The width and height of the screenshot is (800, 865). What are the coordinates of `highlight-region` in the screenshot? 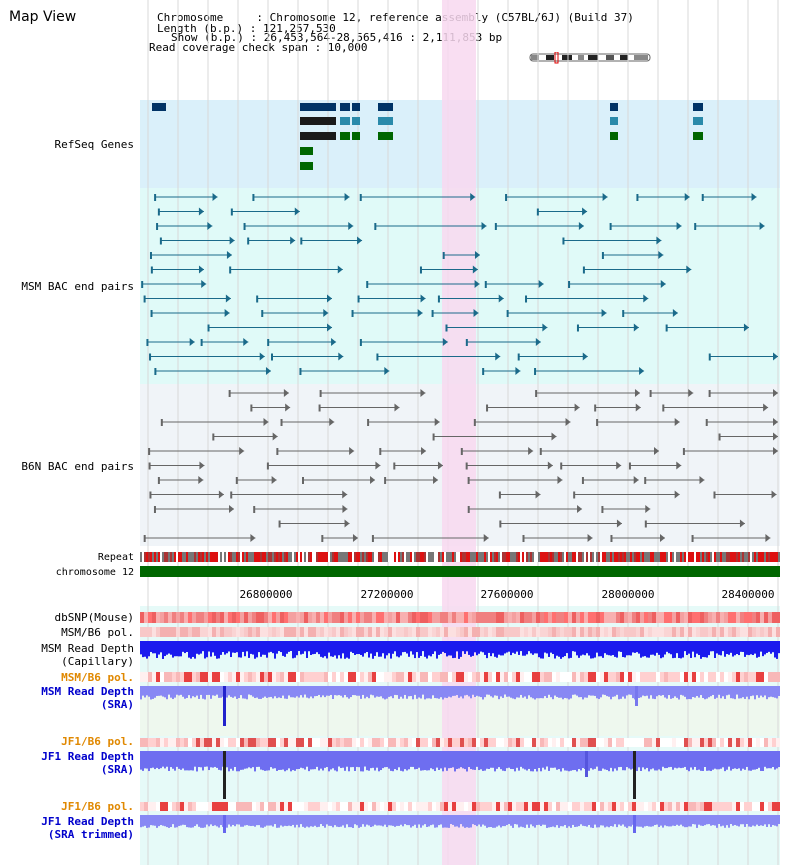 It's located at (459, 432).